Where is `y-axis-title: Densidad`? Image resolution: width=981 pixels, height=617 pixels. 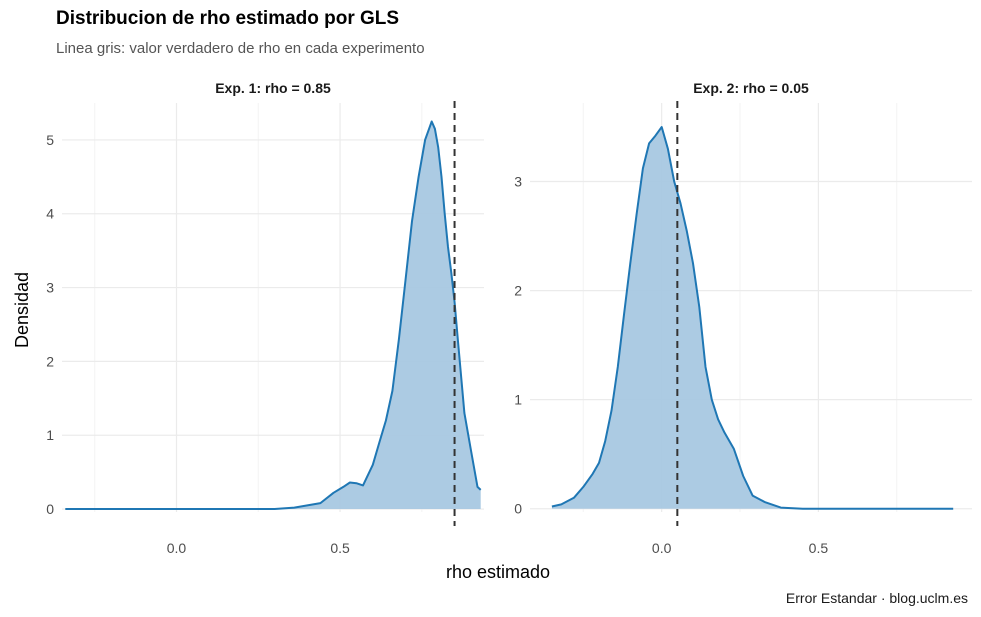
y-axis-title: Densidad is located at coordinates (22, 310).